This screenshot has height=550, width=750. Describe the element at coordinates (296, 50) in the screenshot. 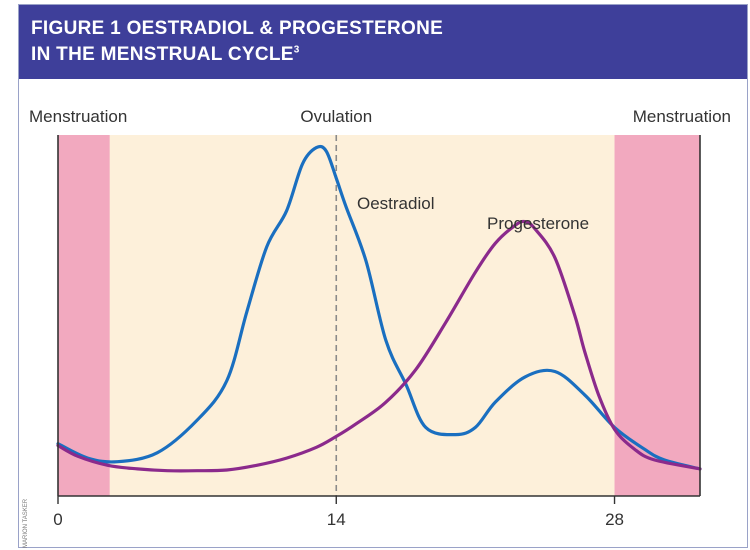

I see `figure-title-superscript: 3` at that location.